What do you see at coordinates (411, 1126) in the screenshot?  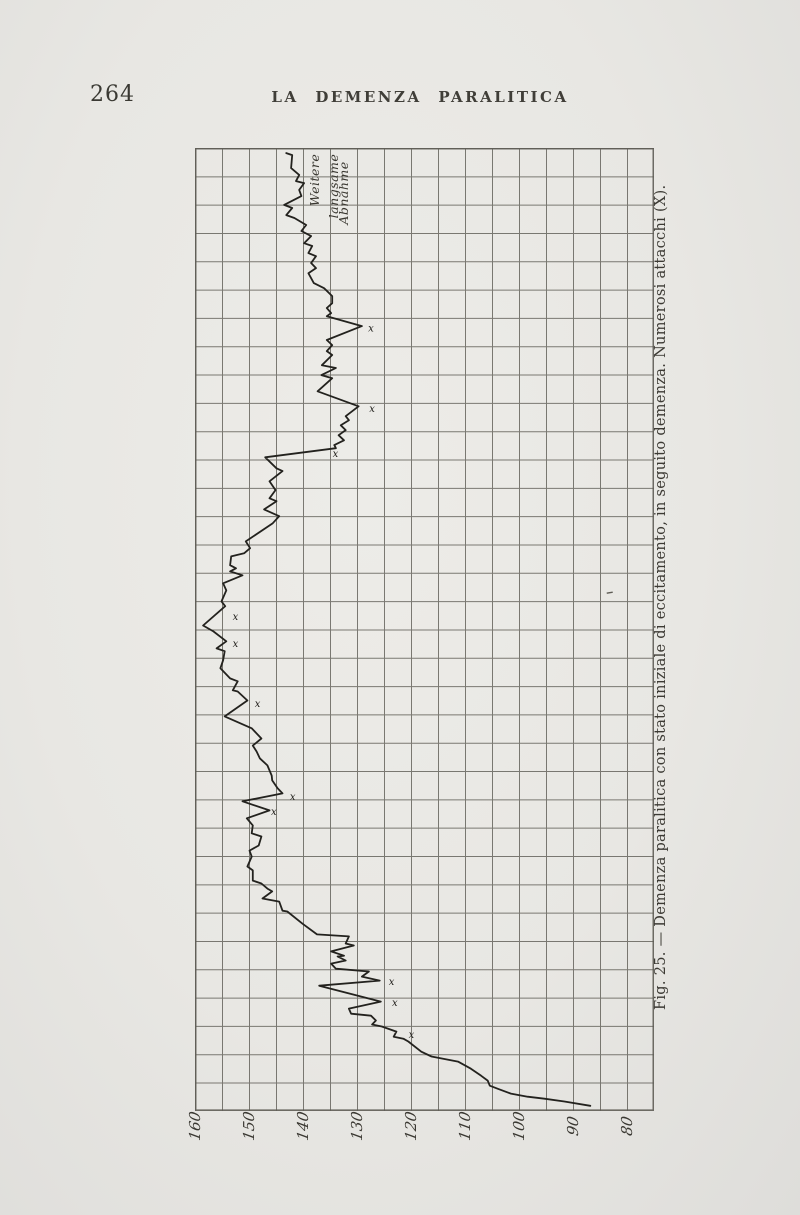 I see `axis-tick-label: 120` at bounding box center [411, 1126].